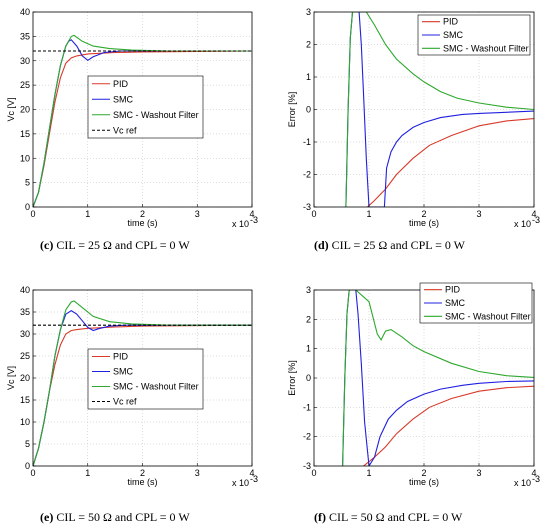 This screenshot has width=550, height=532. What do you see at coordinates (396, 517) in the screenshot?
I see `caption-text: CIL = 50 Ω and CPL = 0 W` at bounding box center [396, 517].